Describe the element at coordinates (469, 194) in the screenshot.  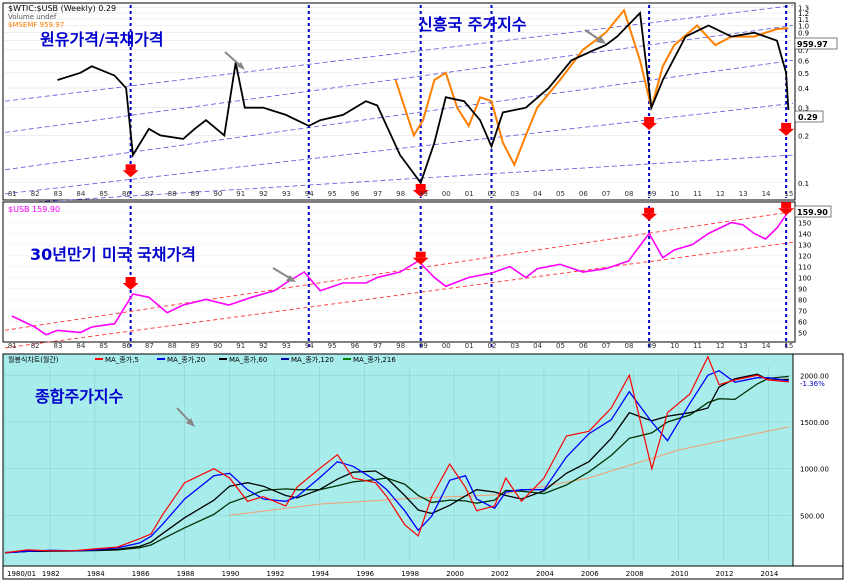
I see `panel1-x-tick-label: 01` at that location.